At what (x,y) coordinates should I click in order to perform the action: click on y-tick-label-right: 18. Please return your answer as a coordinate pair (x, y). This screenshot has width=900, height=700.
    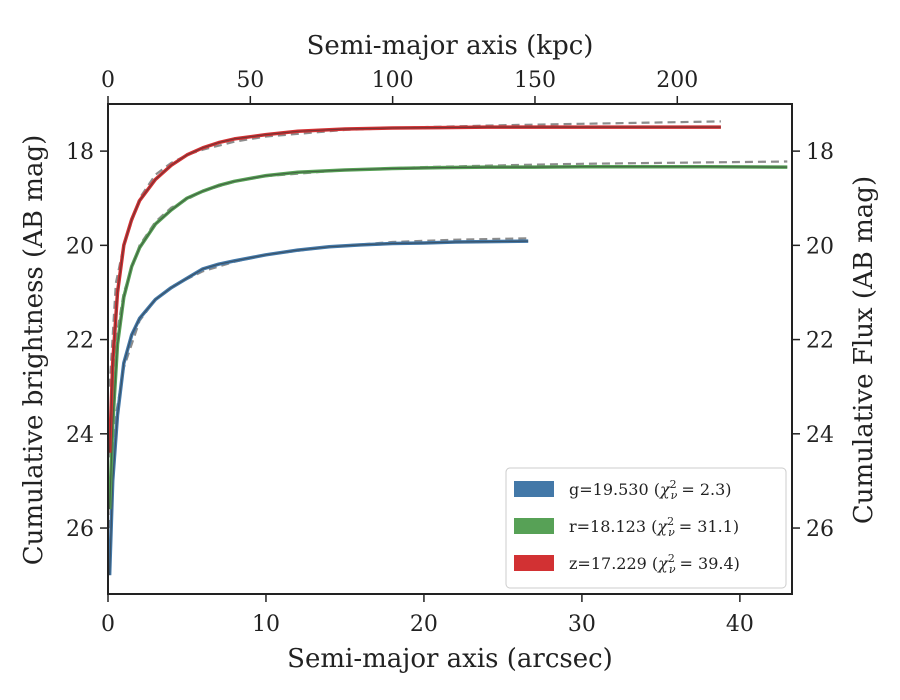
    Looking at the image, I should click on (820, 152).